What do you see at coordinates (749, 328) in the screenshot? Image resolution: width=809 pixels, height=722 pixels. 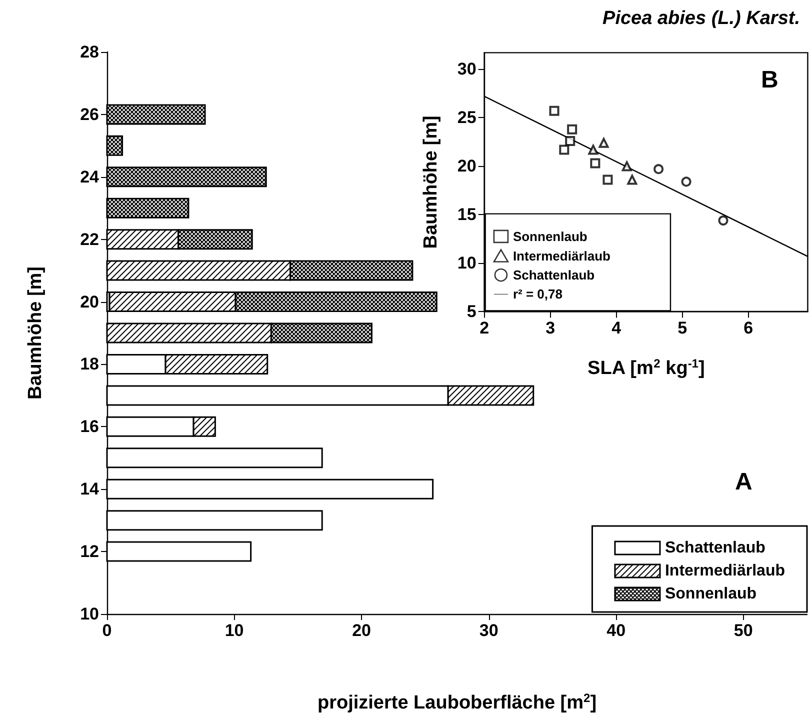 I see `x-tick-label: 6` at bounding box center [749, 328].